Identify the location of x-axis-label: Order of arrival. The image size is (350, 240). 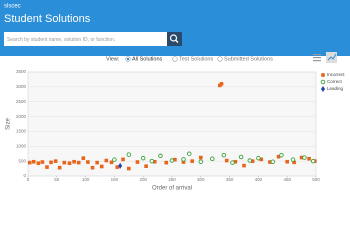
(172, 189).